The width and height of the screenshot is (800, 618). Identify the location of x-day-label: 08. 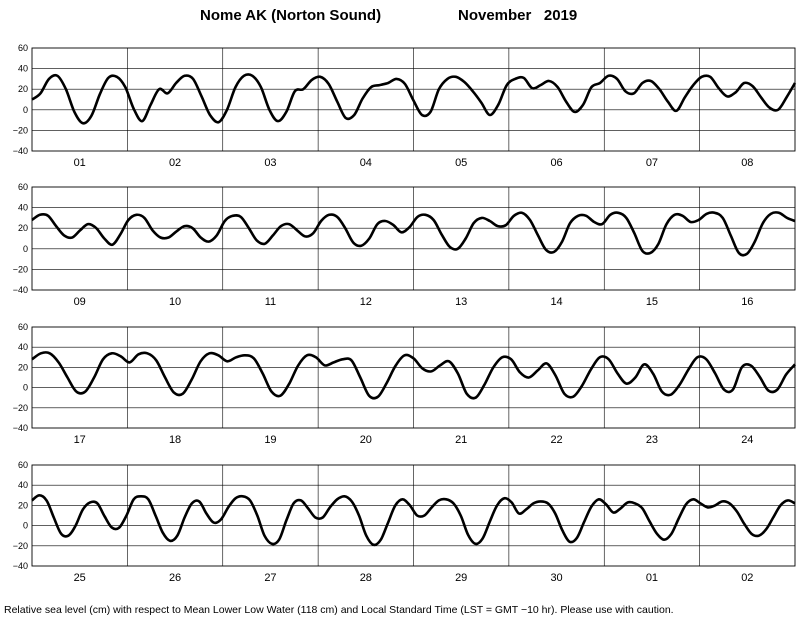
(747, 163).